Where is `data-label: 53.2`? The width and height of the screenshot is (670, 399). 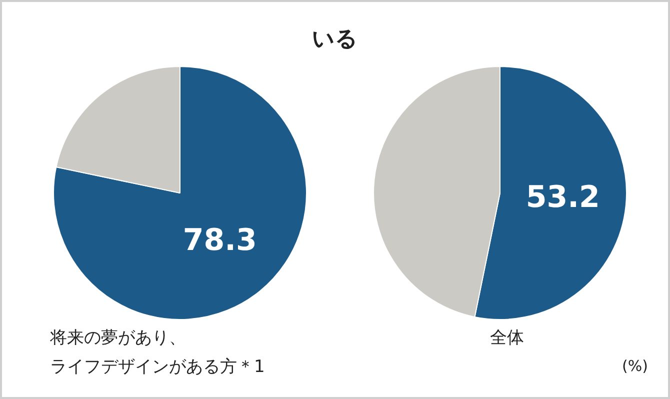 data-label: 53.2 is located at coordinates (563, 198).